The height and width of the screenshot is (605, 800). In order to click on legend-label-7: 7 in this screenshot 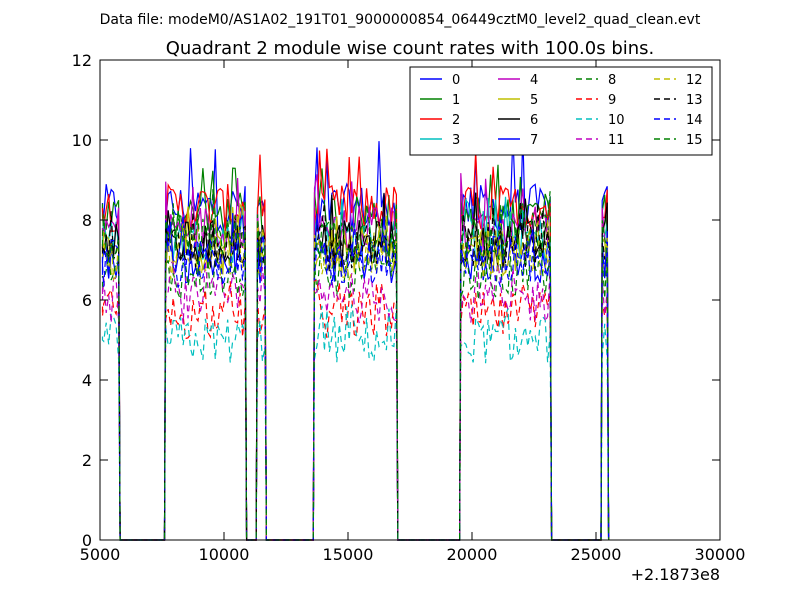, I will do `click(534, 140)`.